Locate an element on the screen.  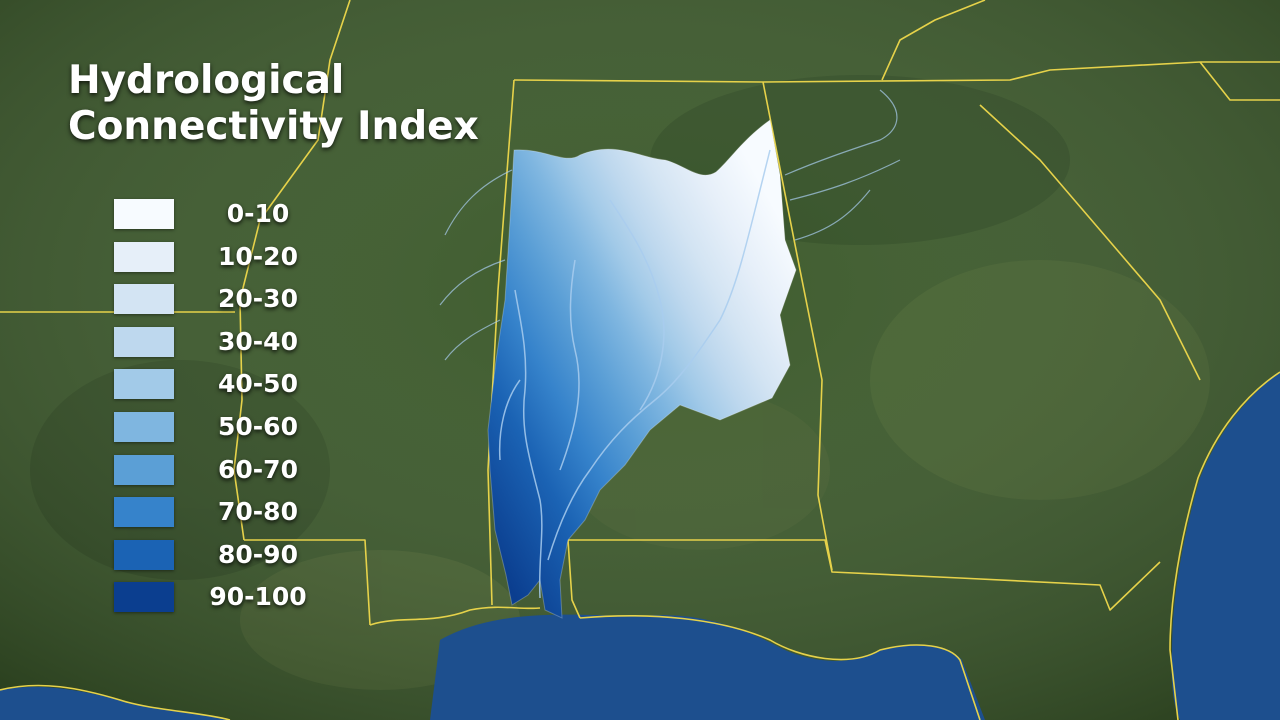
gulf-of-mexico is located at coordinates (707, 667).